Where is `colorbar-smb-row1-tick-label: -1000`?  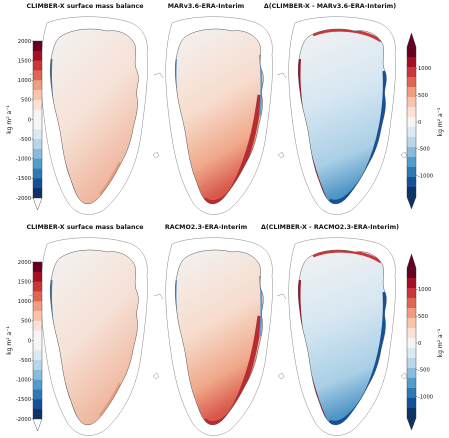 colorbar-smb-row1-tick-label: -1000 is located at coordinates (23, 381).